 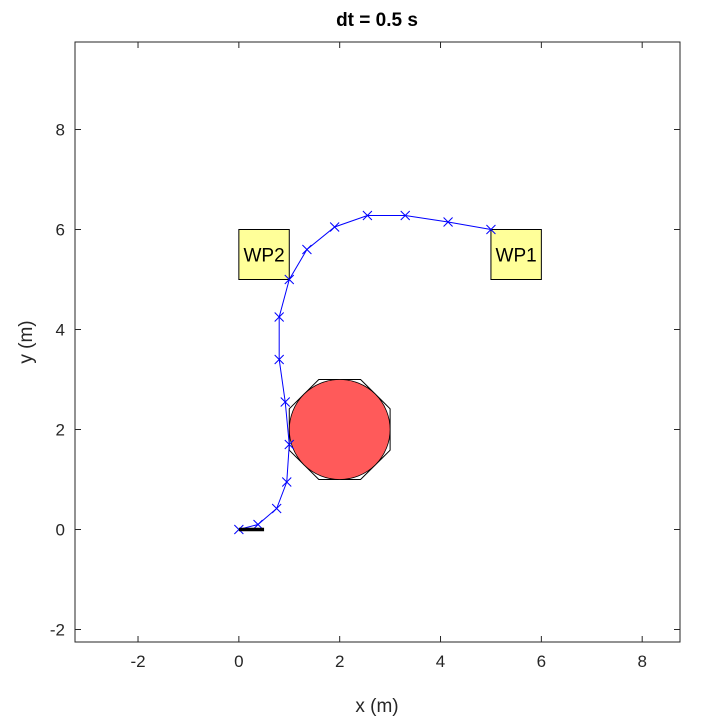 I want to click on x-tick-label: -2, so click(x=137, y=661).